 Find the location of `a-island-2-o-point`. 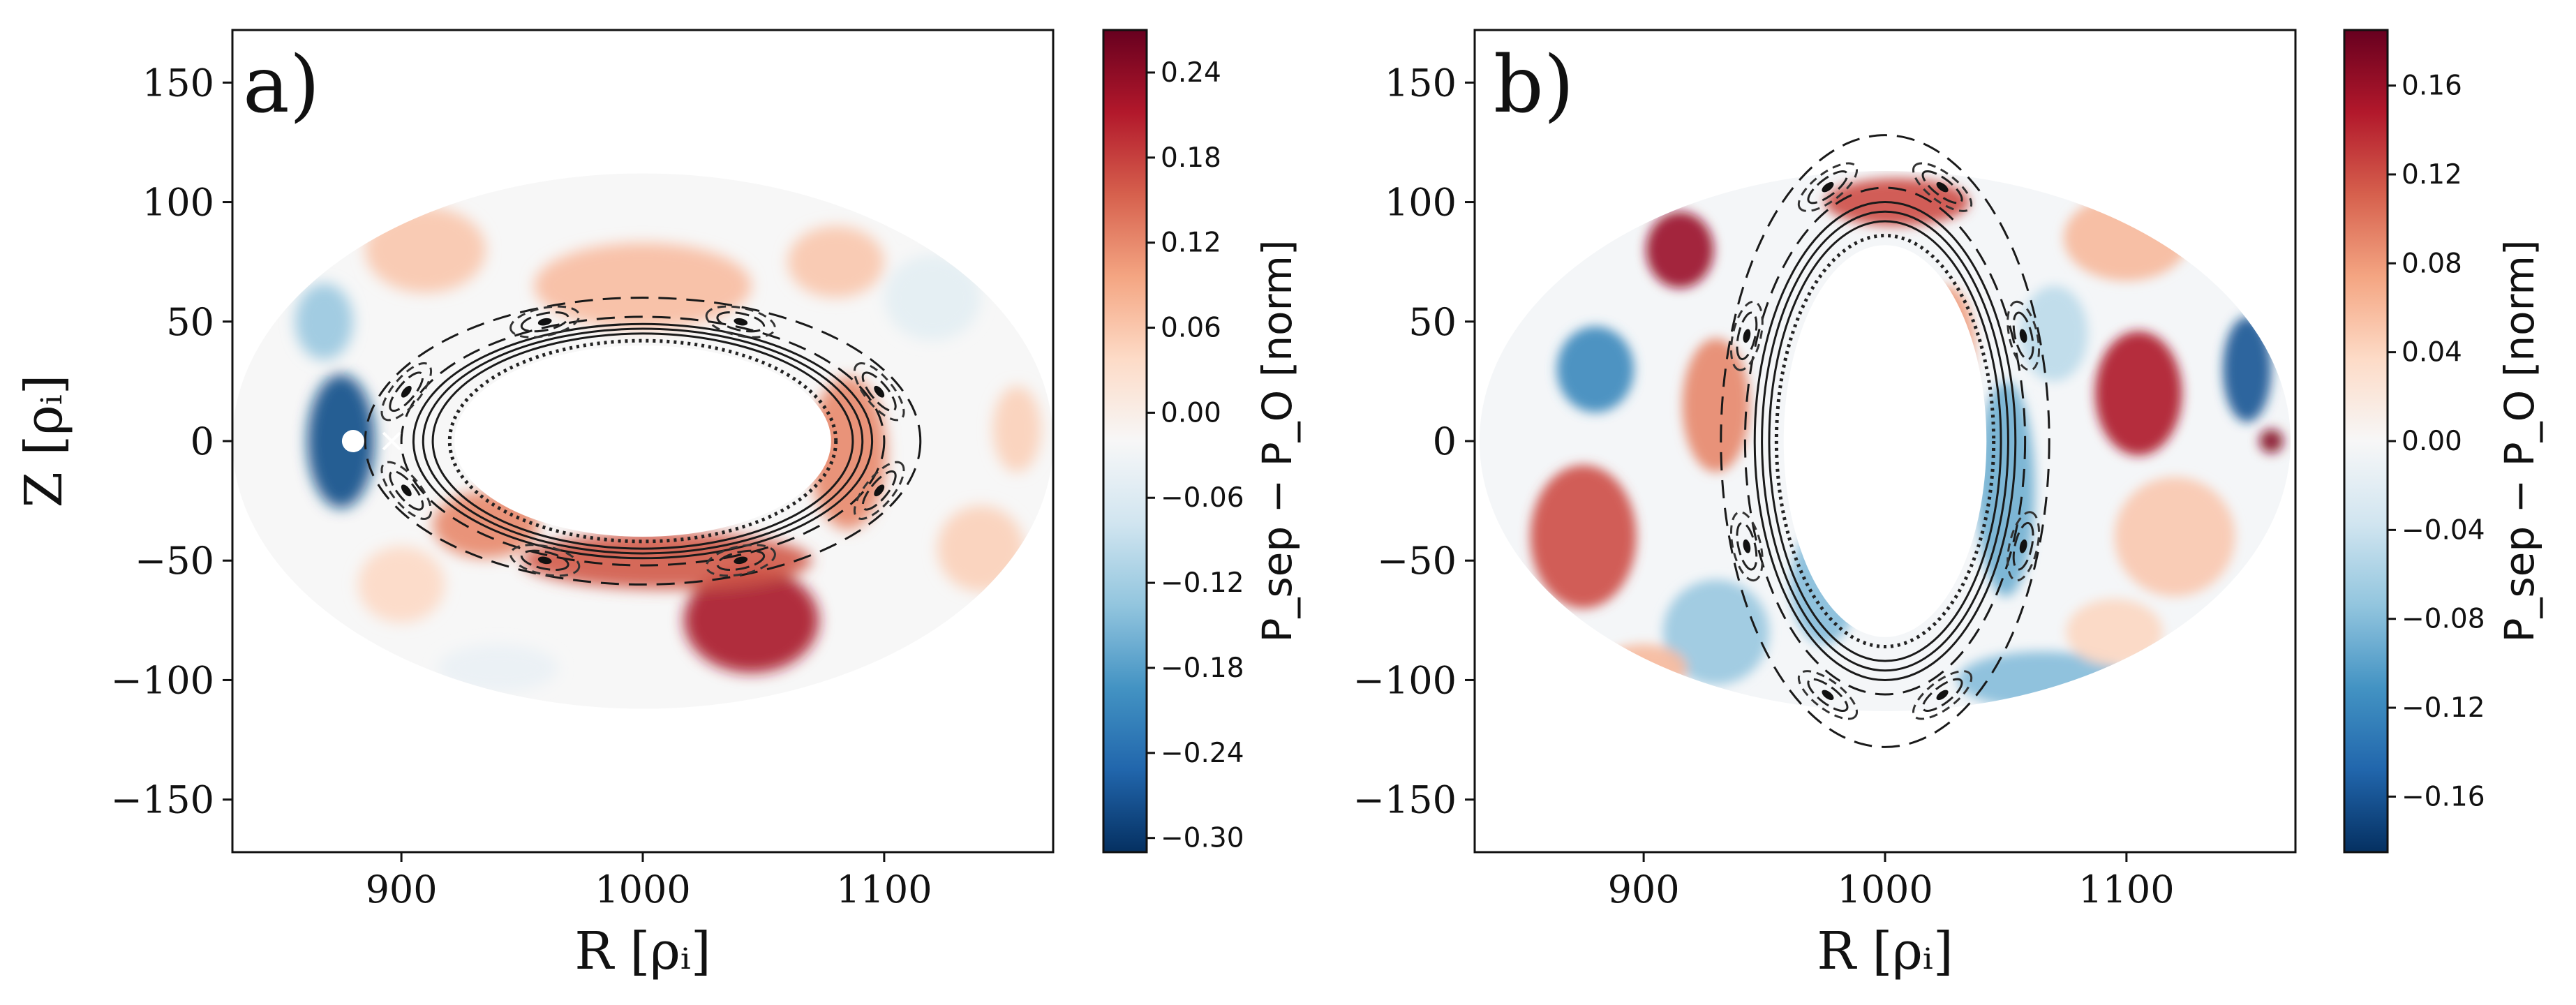

a-island-2-o-point is located at coordinates (544, 322).